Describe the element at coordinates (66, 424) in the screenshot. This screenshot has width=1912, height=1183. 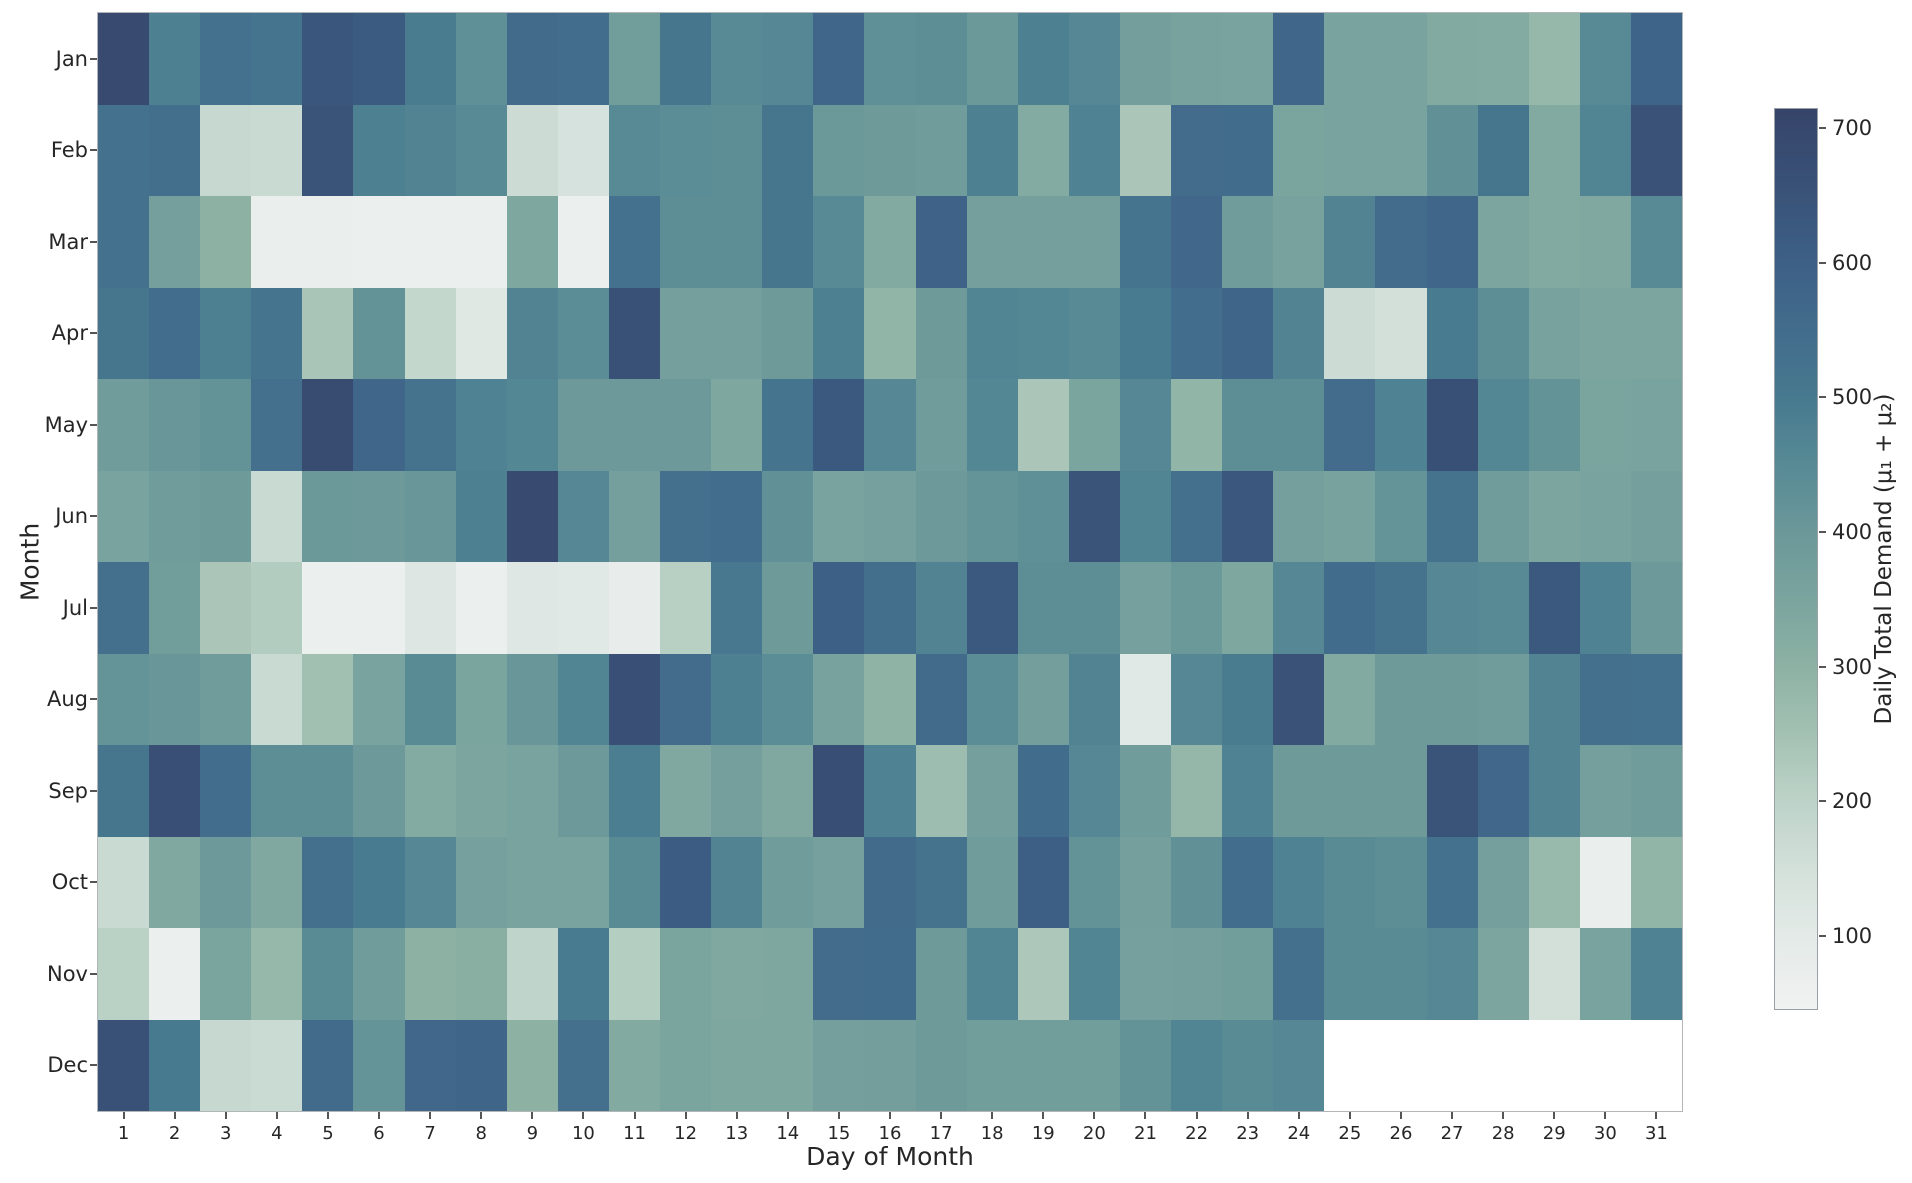
I see `y-tick-label: May` at that location.